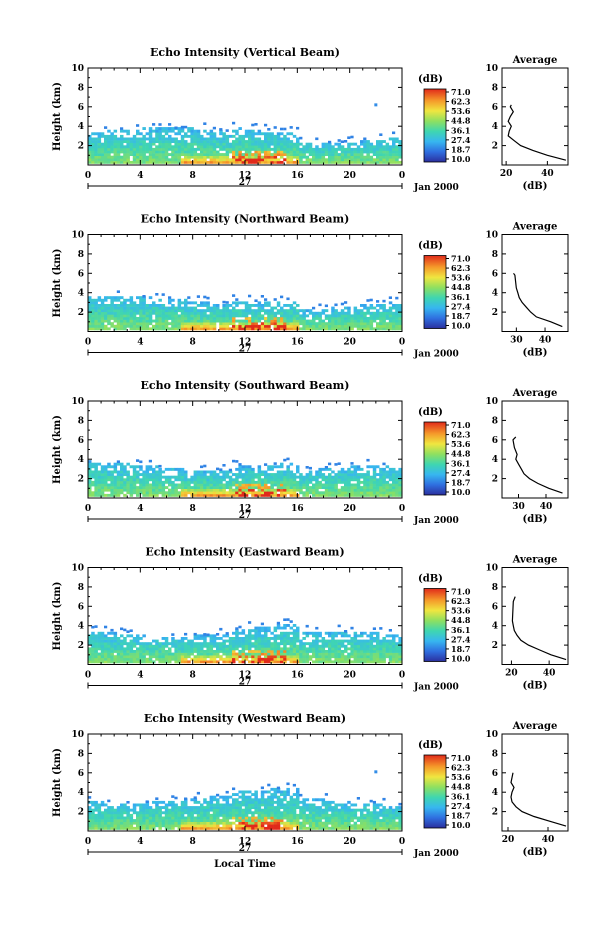 The height and width of the screenshot is (934, 616). Describe the element at coordinates (245, 864) in the screenshot. I see `x-axis-label: Local Time` at that location.